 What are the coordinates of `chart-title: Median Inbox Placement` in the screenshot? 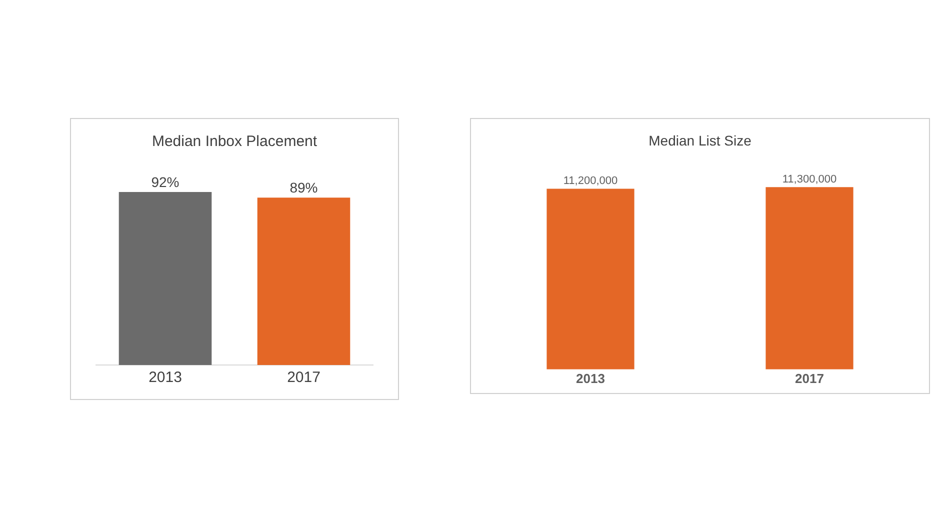 It's located at (235, 141).